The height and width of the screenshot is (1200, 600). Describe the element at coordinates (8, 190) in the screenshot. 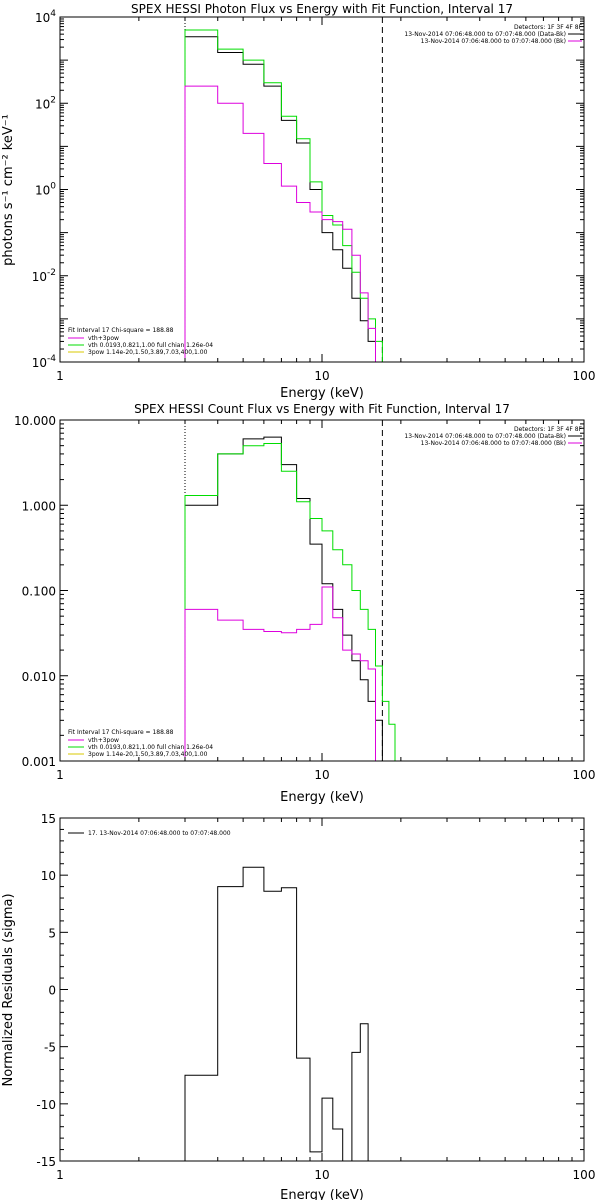

I see `photon-flux-ylabel: photons s⁻¹ cm⁻² keV⁻¹` at that location.